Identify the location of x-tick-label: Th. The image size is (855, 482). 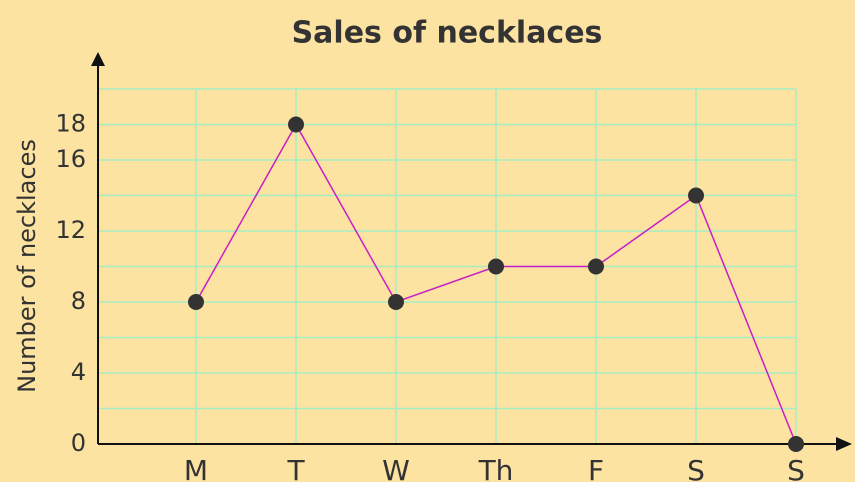
(496, 468).